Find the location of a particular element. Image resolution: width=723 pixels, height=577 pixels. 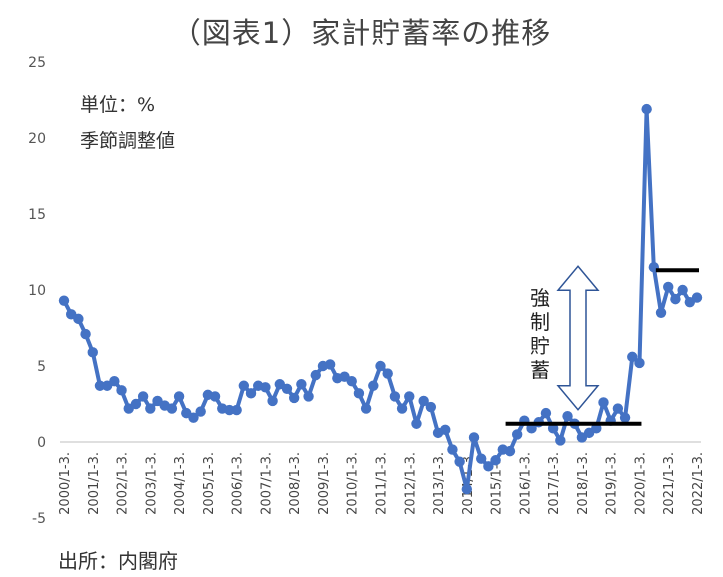

x-tick-label: 2022/1-3. is located at coordinates (698, 483).